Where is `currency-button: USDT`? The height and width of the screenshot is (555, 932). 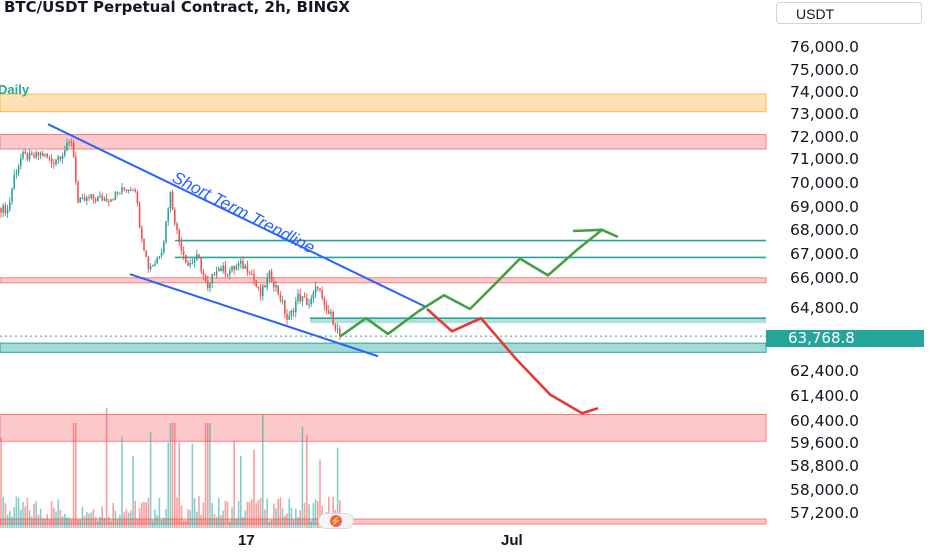 currency-button: USDT is located at coordinates (849, 13).